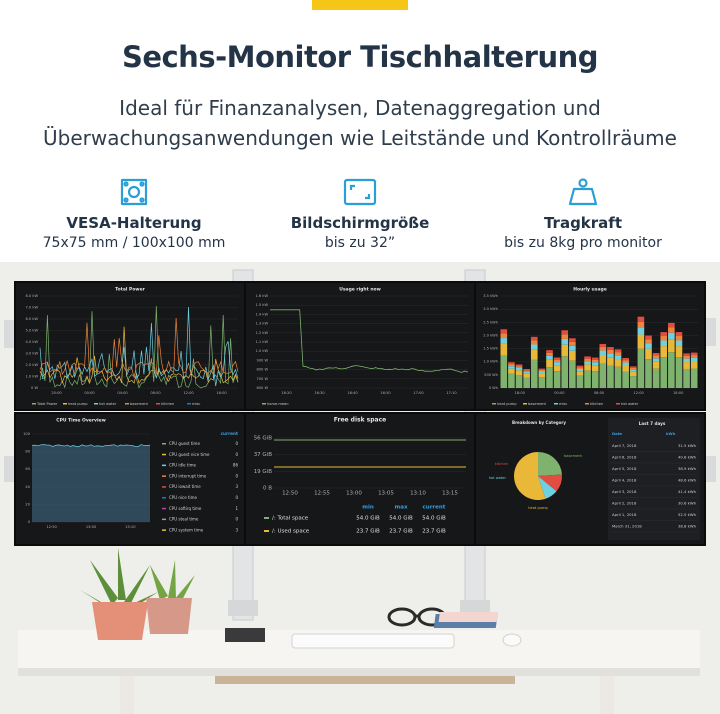 Image resolution: width=720 pixels, height=714 pixels. What do you see at coordinates (32, 296) in the screenshot?
I see `y-tick-label: 8.0 kW` at bounding box center [32, 296].